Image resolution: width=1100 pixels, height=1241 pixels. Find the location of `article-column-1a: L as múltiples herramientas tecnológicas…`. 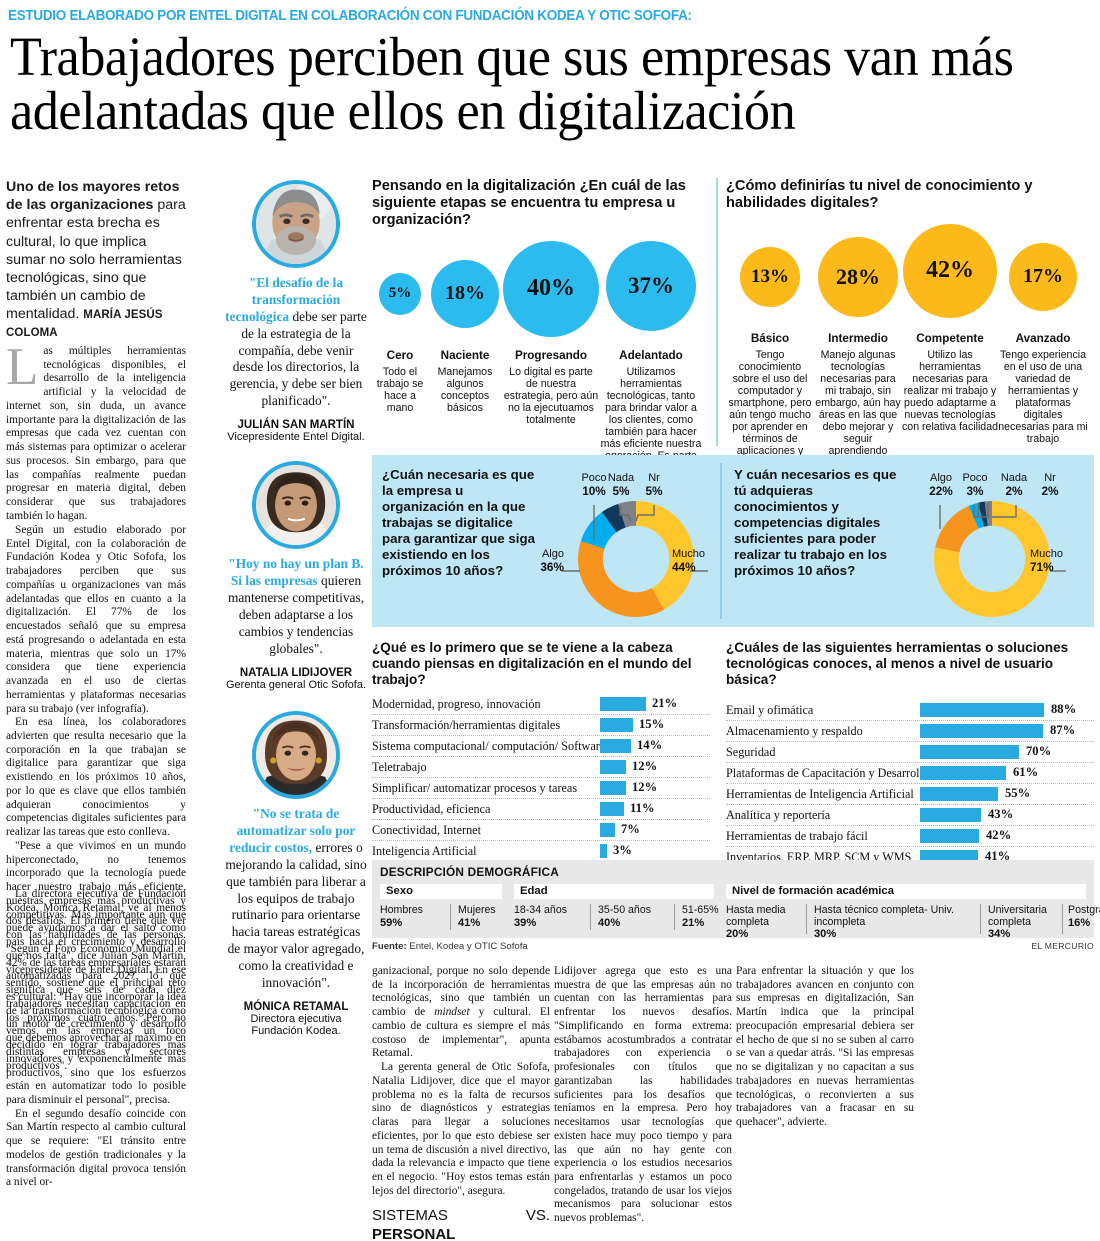

article-column-1a: L as múltiples herramientas tecnológicas… is located at coordinates (96, 441).